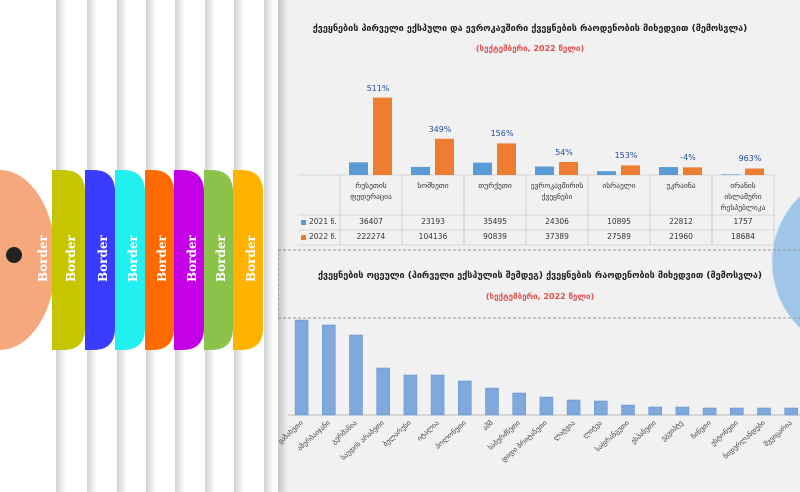 This screenshot has width=800, height=492. Describe the element at coordinates (619, 185) in the screenshot. I see `category-label: ისრაელი` at that location.